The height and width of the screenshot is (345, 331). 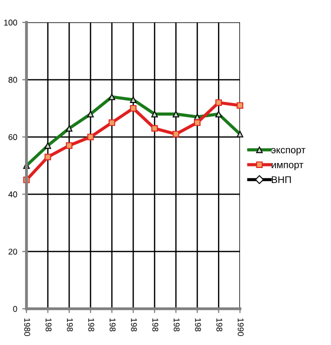 I want to click on legend-label: экспорт, so click(x=288, y=152).